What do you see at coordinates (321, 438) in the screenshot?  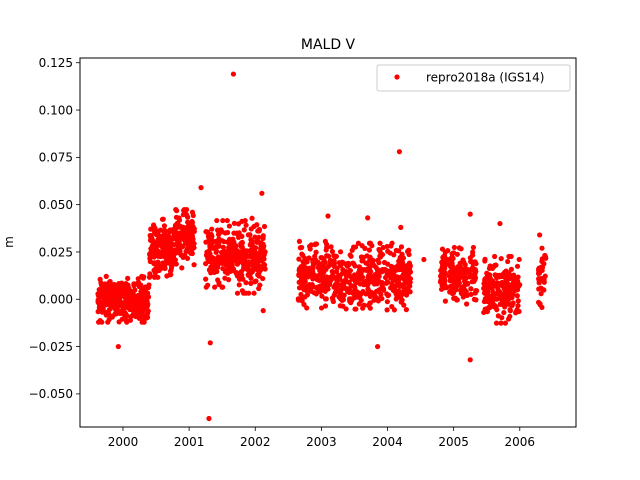 I see `x-axis: 2000 2001 2002 2003 2004 2005 2006` at bounding box center [321, 438].